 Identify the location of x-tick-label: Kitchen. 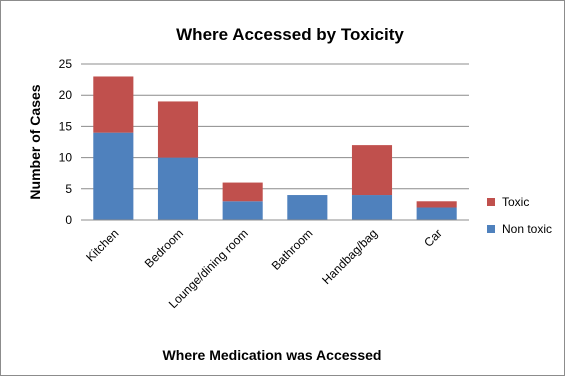
(102, 245).